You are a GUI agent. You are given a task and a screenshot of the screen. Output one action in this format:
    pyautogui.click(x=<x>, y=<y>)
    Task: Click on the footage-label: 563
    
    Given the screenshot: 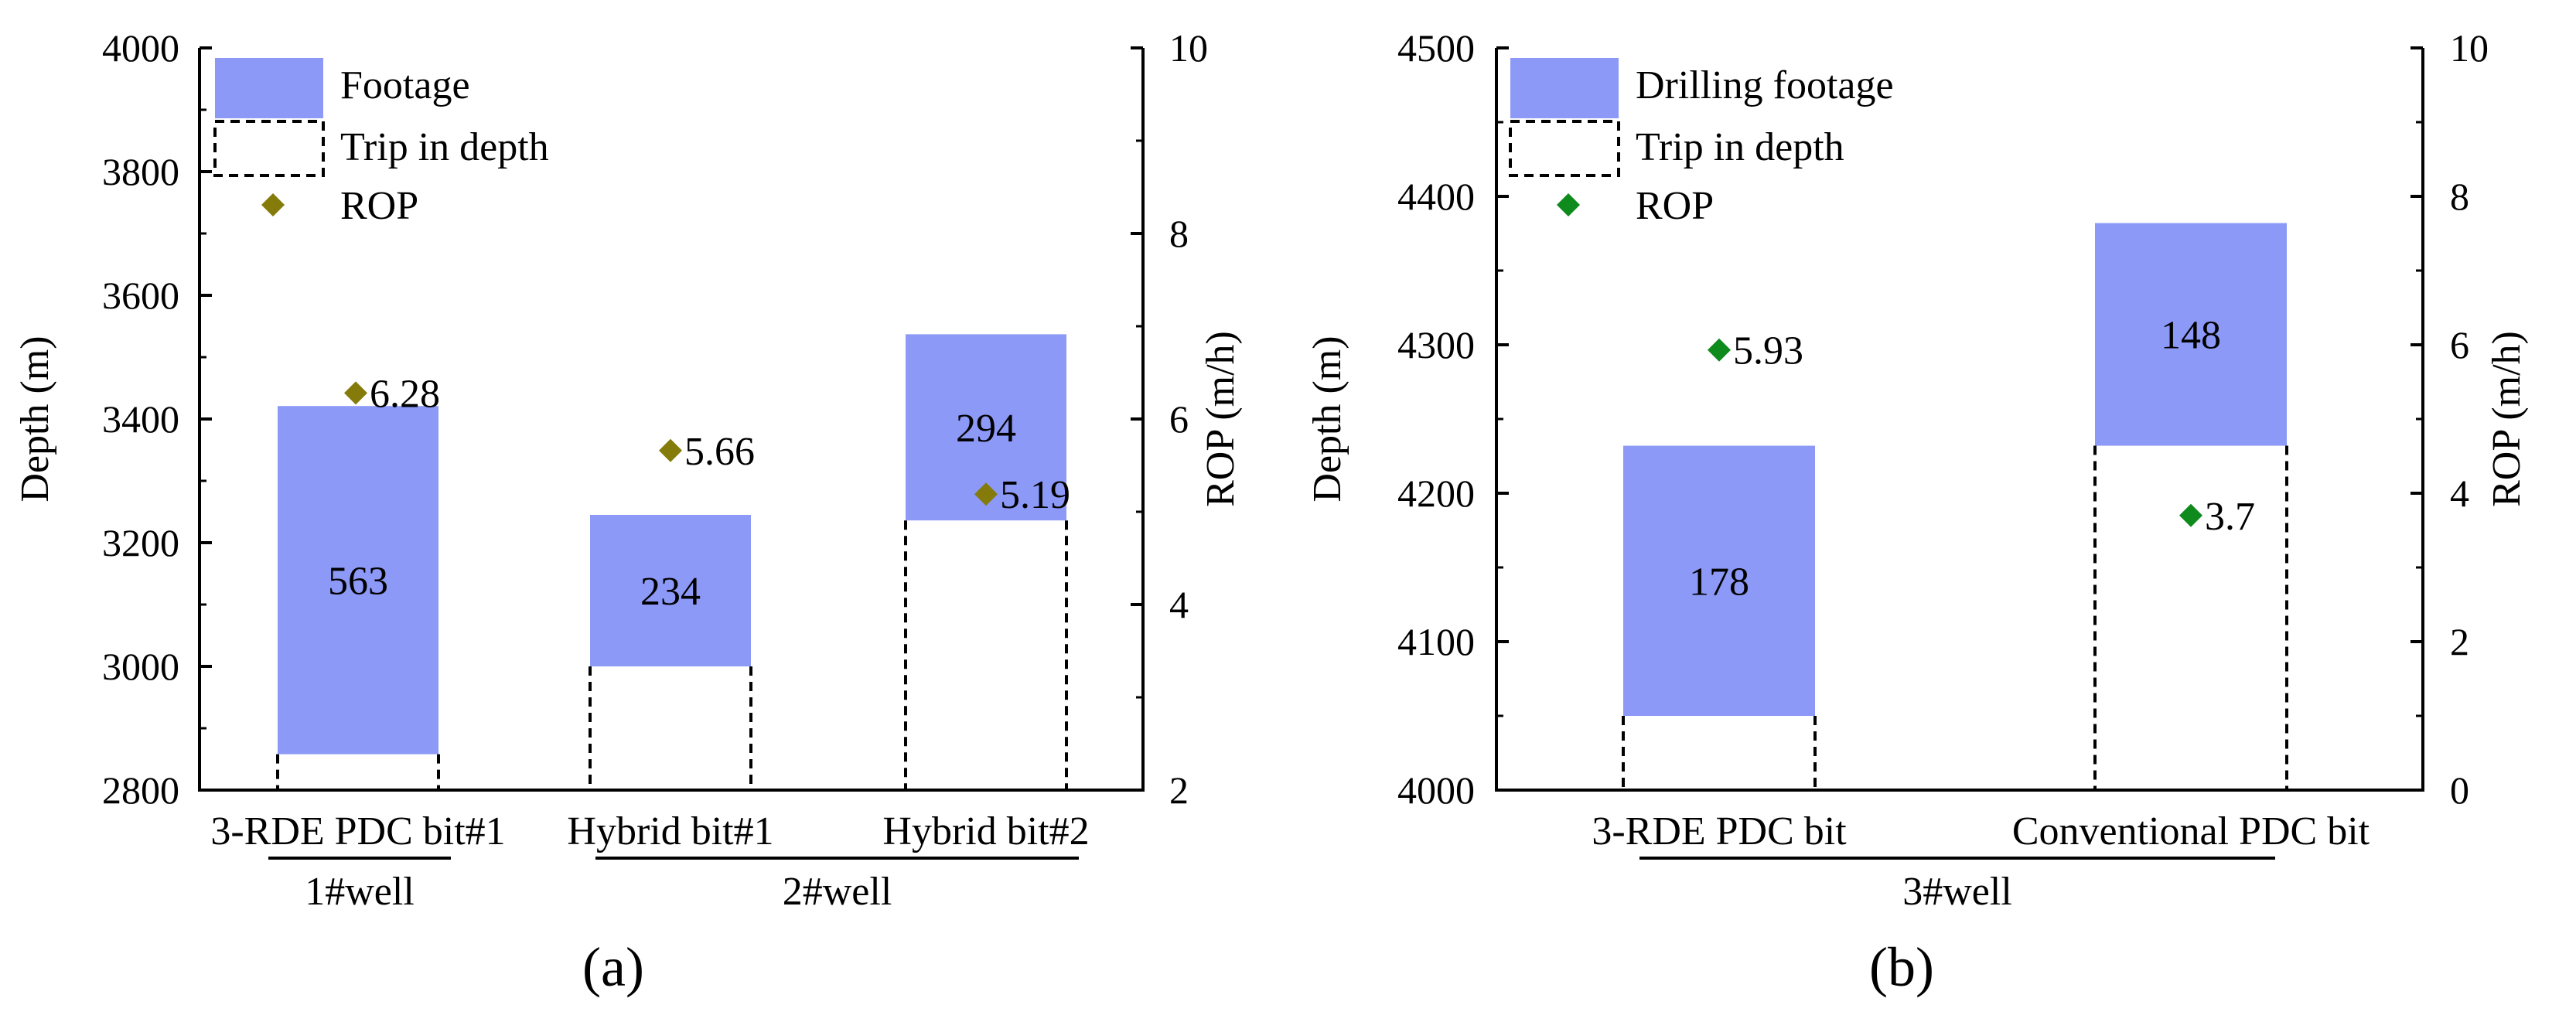 What is the action you would take?
    pyautogui.click(x=358, y=581)
    